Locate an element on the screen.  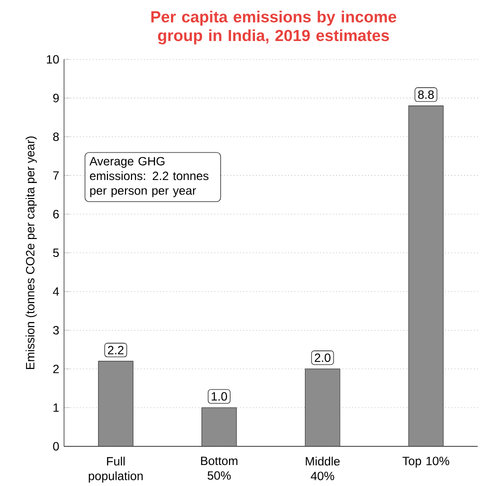
y-tick-label: 9 is located at coordinates (56, 98).